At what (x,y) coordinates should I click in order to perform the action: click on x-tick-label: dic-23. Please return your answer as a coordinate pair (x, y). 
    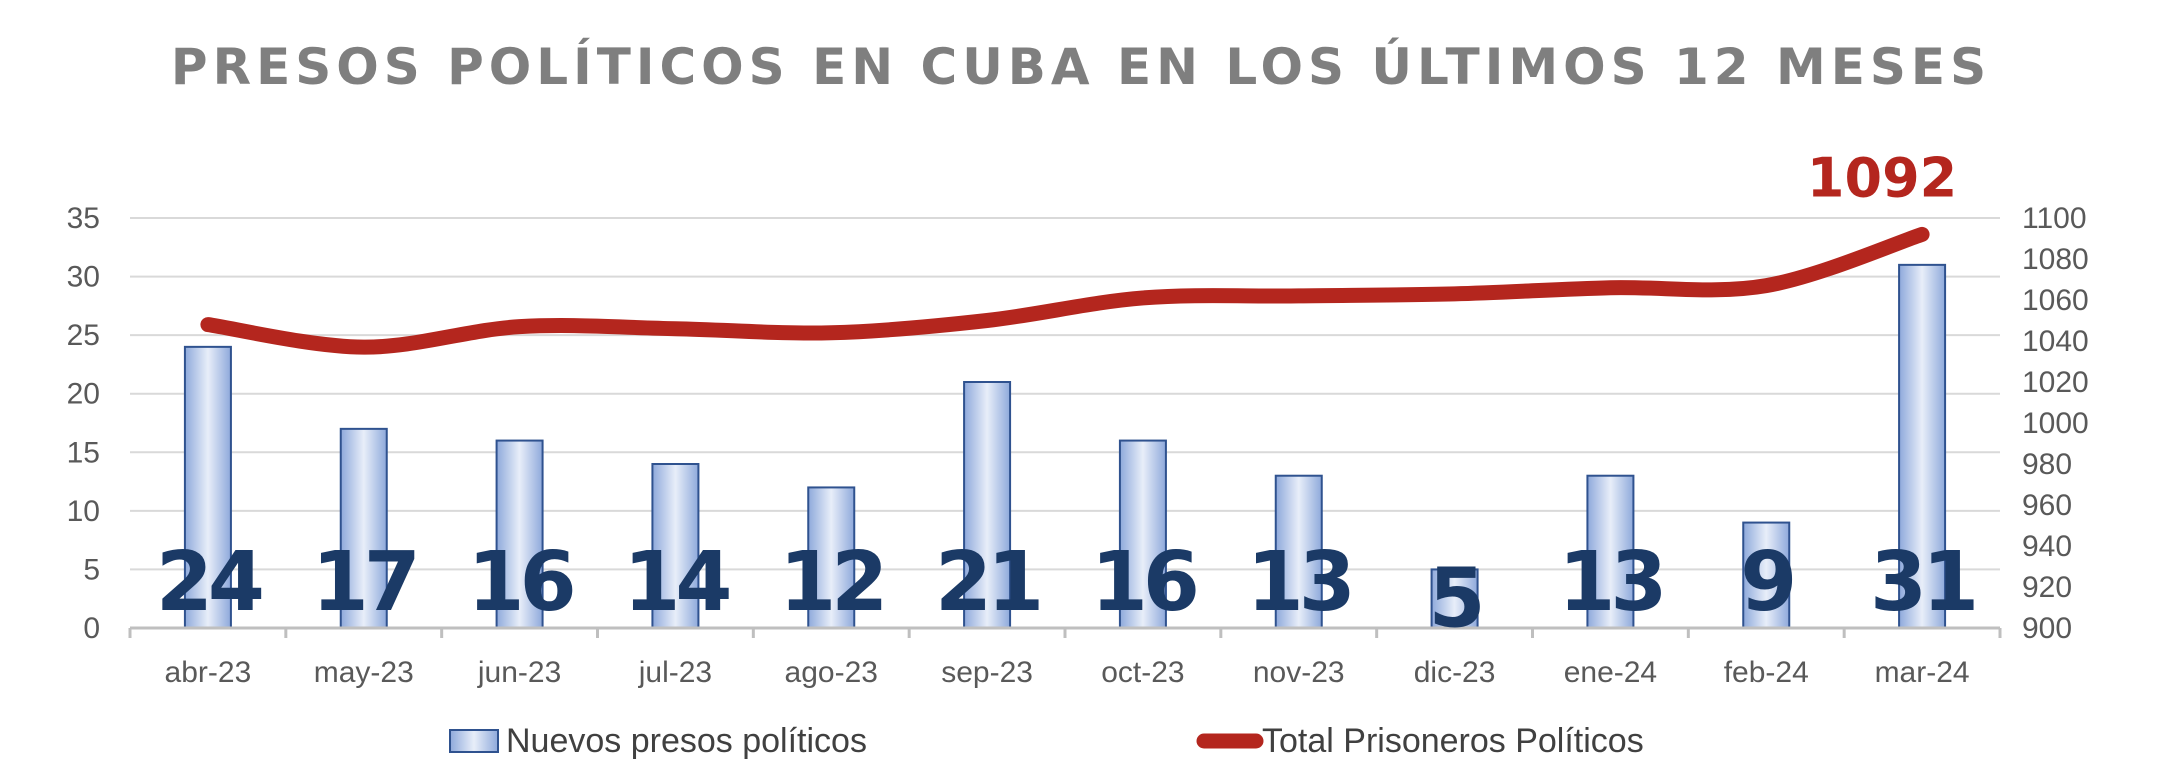
    Looking at the image, I should click on (1455, 672).